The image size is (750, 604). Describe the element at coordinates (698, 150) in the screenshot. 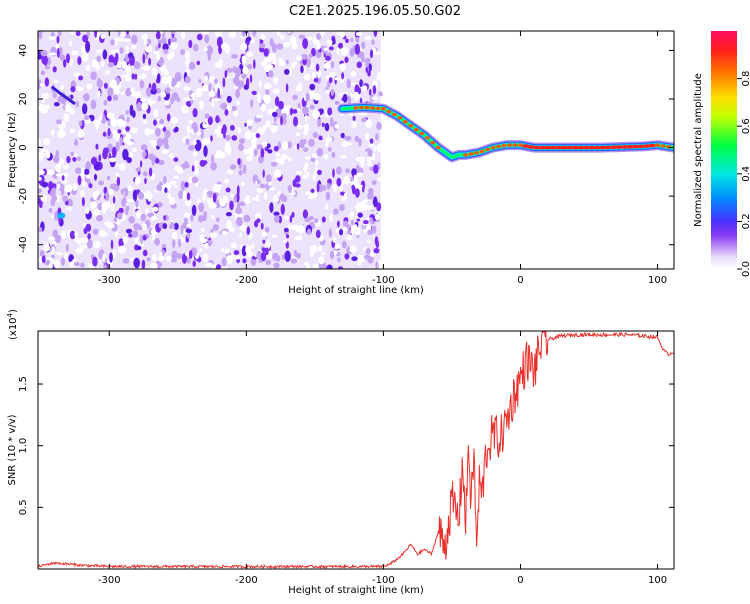

I see `colorbar-label: Normalized spectral amplitude` at that location.